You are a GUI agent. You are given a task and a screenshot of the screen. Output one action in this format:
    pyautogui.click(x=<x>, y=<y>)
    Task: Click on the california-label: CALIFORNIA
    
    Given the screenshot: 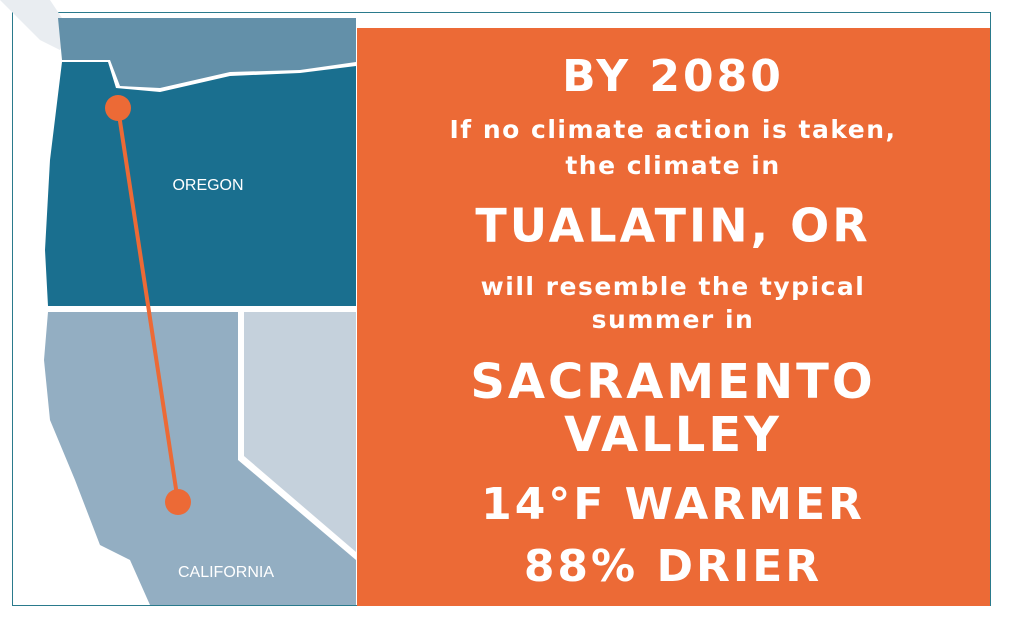 What is the action you would take?
    pyautogui.click(x=226, y=572)
    